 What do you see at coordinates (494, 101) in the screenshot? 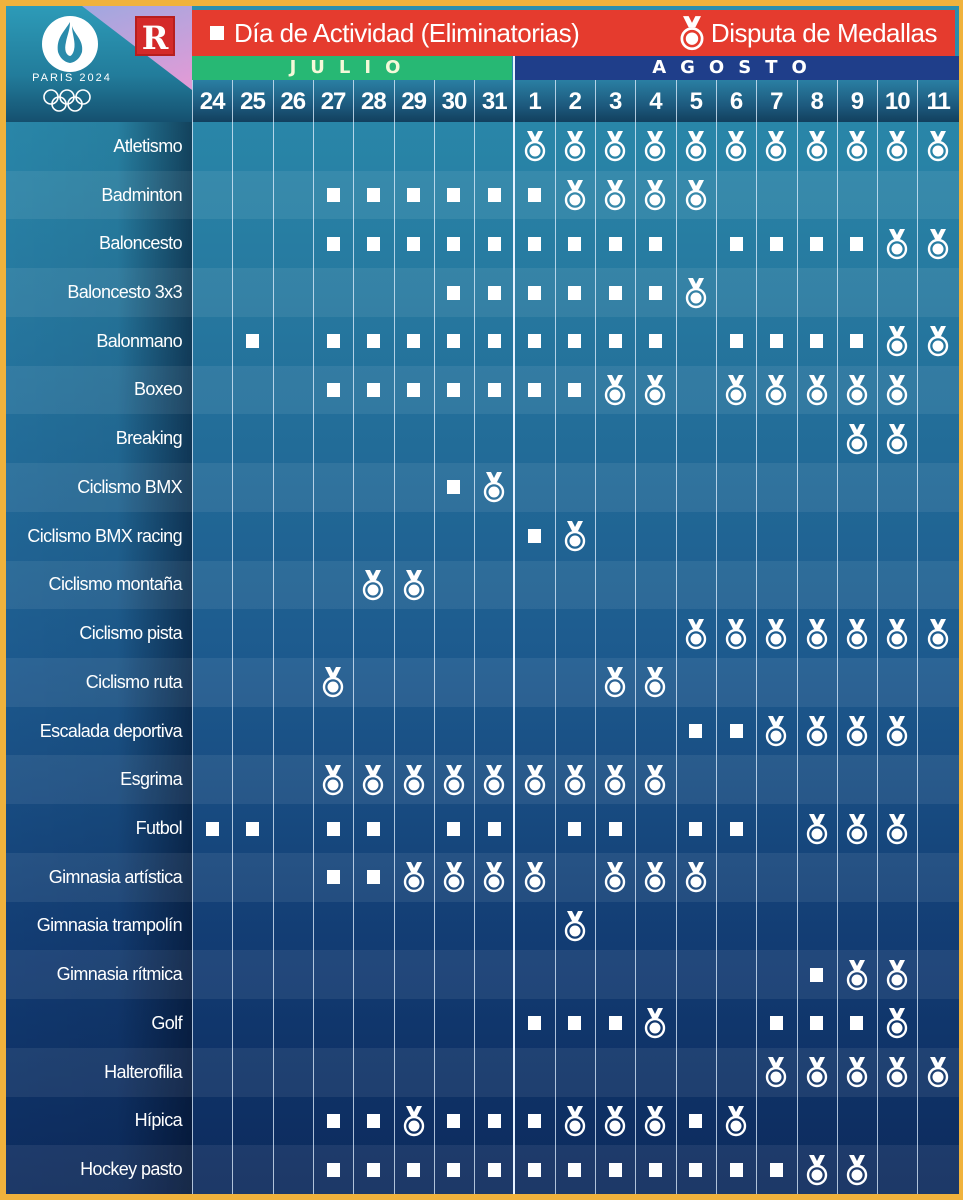
I see `day-31: 31` at bounding box center [494, 101].